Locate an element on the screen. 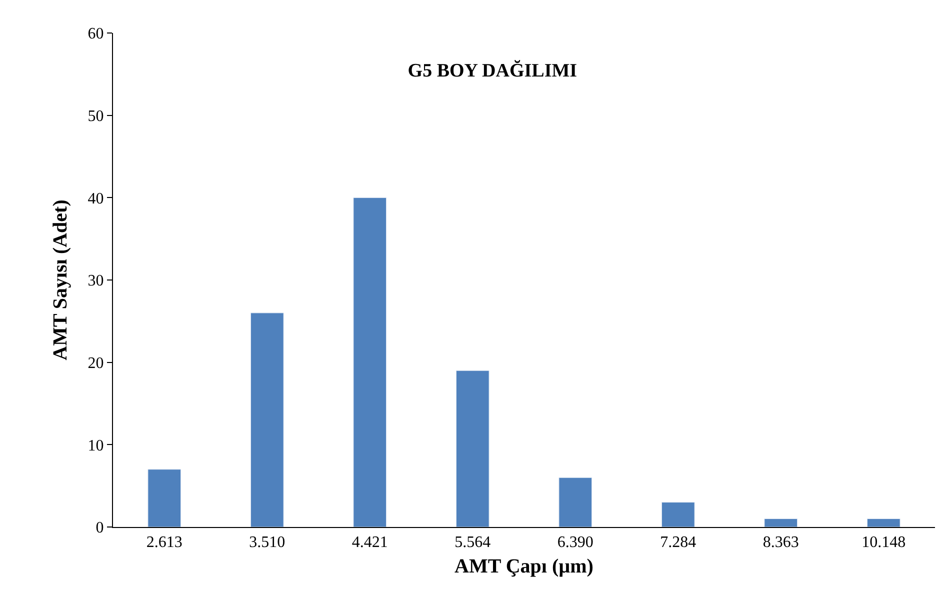 The height and width of the screenshot is (606, 947). x-tick-label: 10.148 is located at coordinates (884, 543).